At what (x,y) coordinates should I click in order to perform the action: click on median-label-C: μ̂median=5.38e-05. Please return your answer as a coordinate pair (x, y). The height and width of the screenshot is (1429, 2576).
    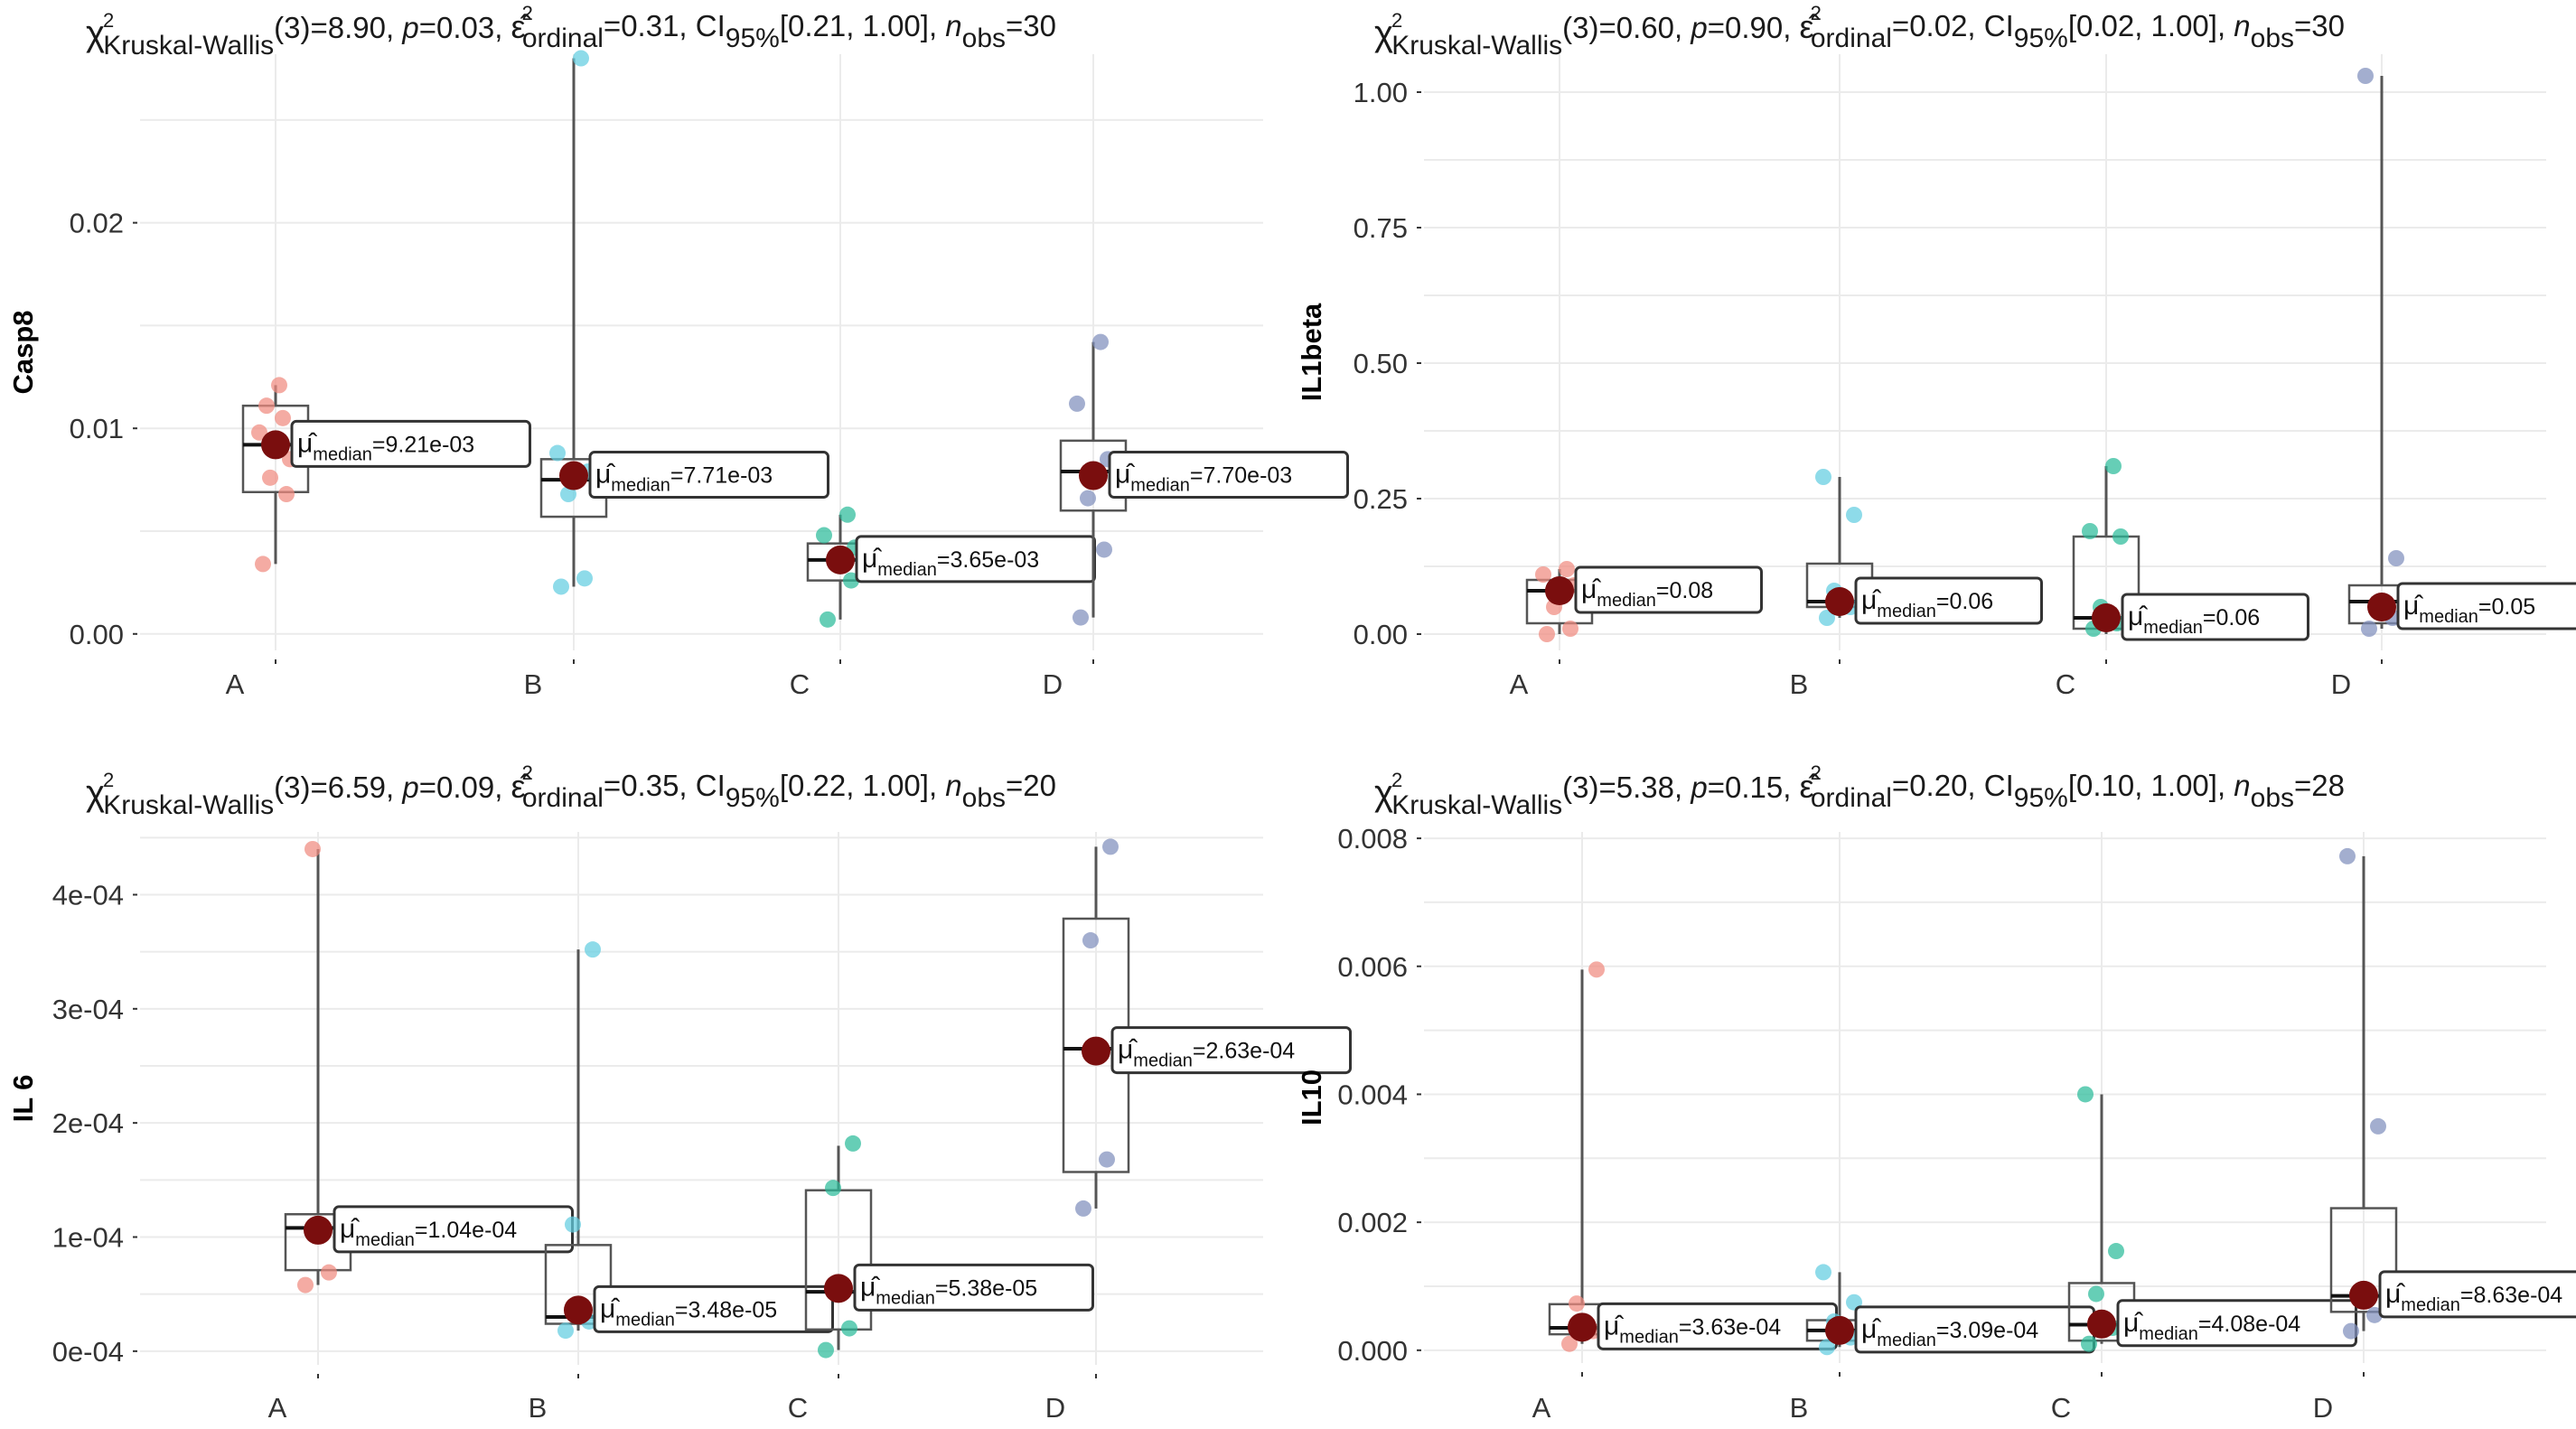
    Looking at the image, I should click on (973, 1287).